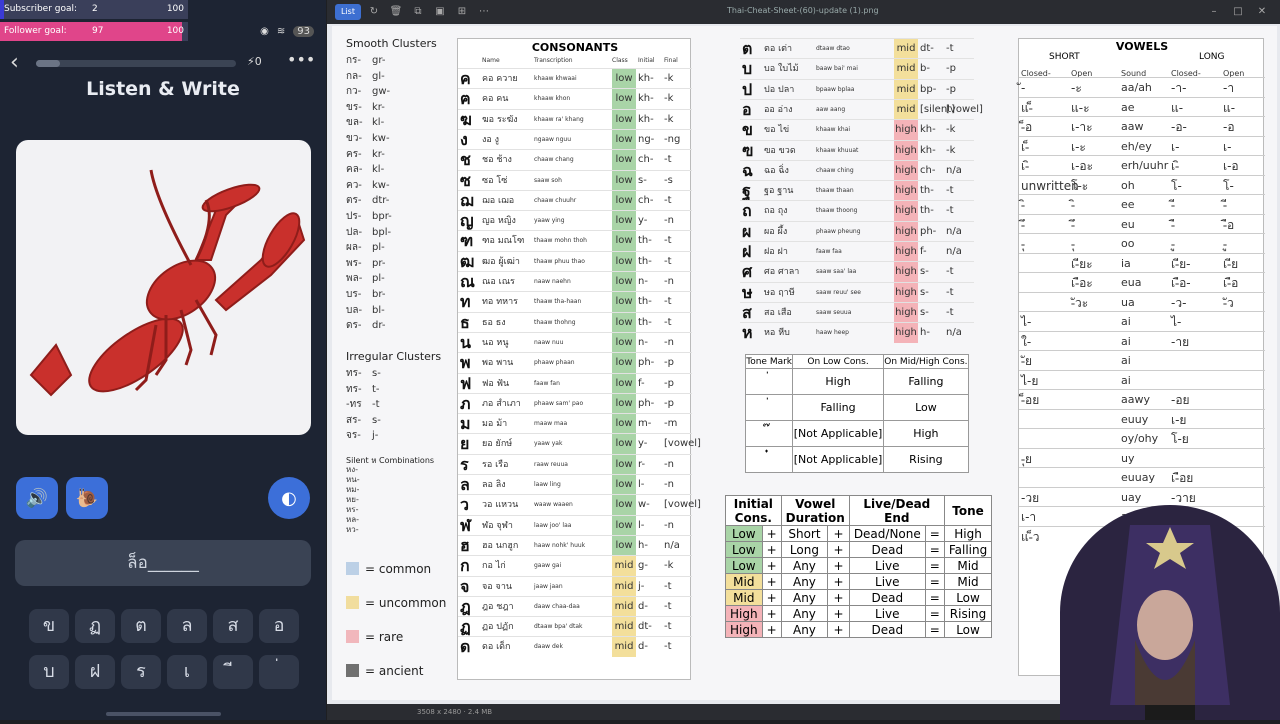 The image size is (1280, 724). Describe the element at coordinates (462, 11) in the screenshot. I see `grid-icon: ⊞` at that location.